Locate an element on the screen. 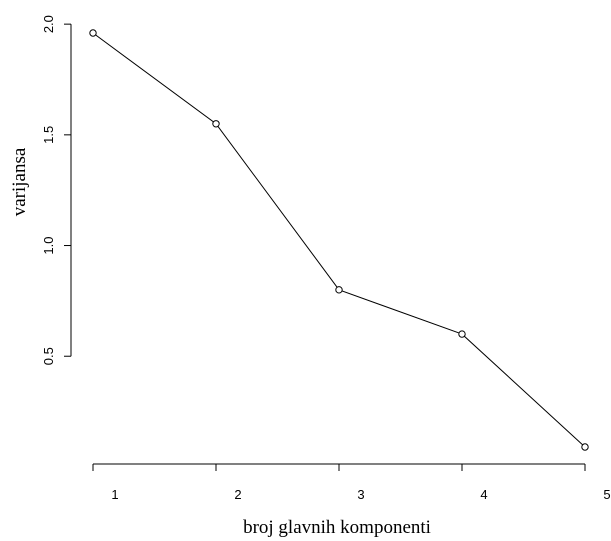 Image resolution: width=611 pixels, height=541 pixels. x-axis: 1 2 3 4 5 is located at coordinates (351, 482).